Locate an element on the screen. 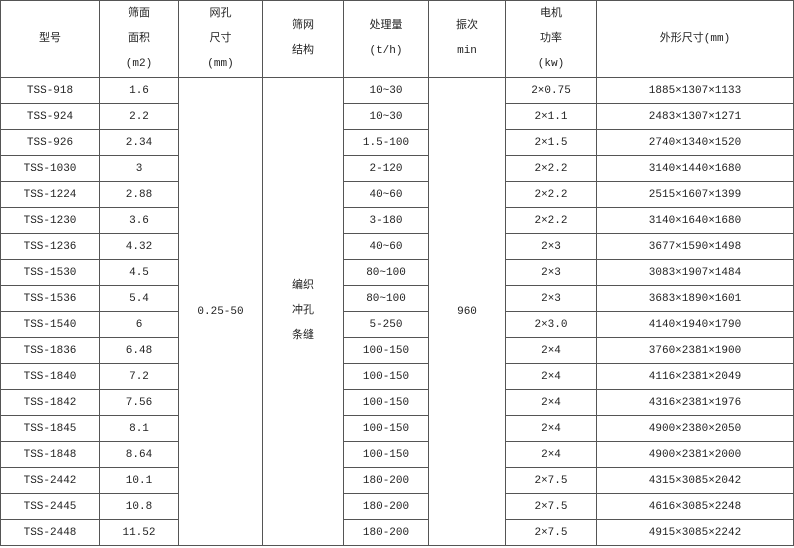  area-cell: 4.32 is located at coordinates (139, 246).